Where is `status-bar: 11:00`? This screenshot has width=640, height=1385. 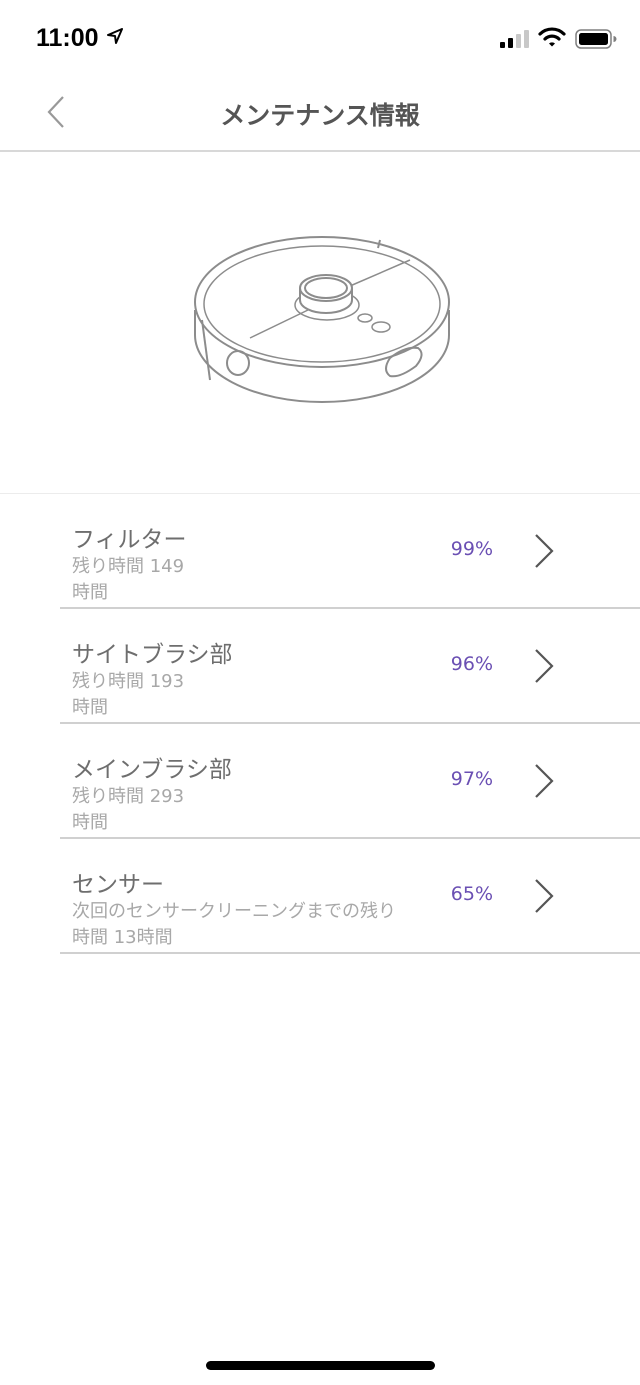 status-bar: 11:00 is located at coordinates (320, 40).